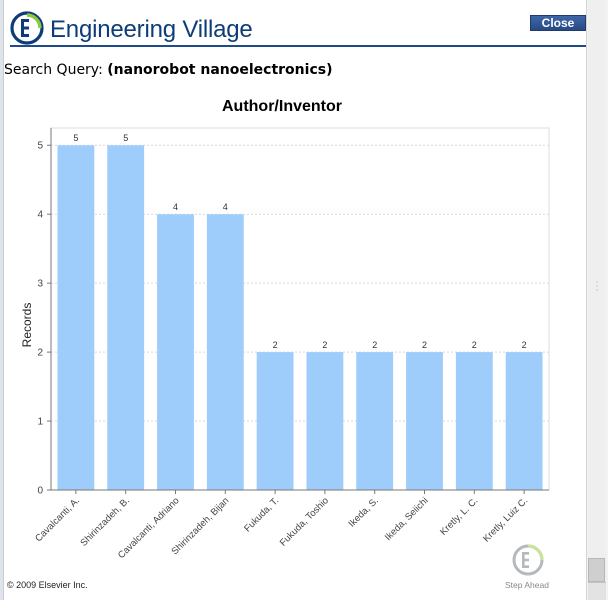 Image resolution: width=608 pixels, height=600 pixels. What do you see at coordinates (596, 570) in the screenshot?
I see `scrollbar-thumb` at bounding box center [596, 570].